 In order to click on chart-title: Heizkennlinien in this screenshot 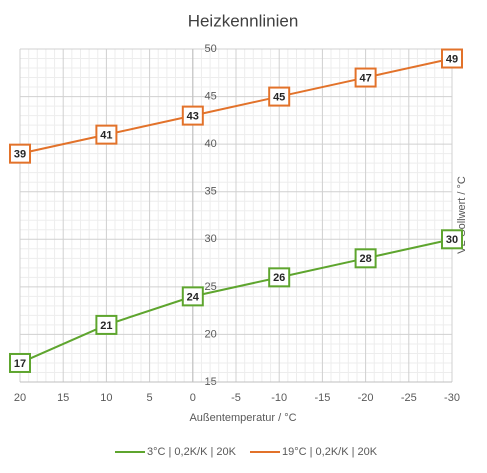, I will do `click(243, 20)`.